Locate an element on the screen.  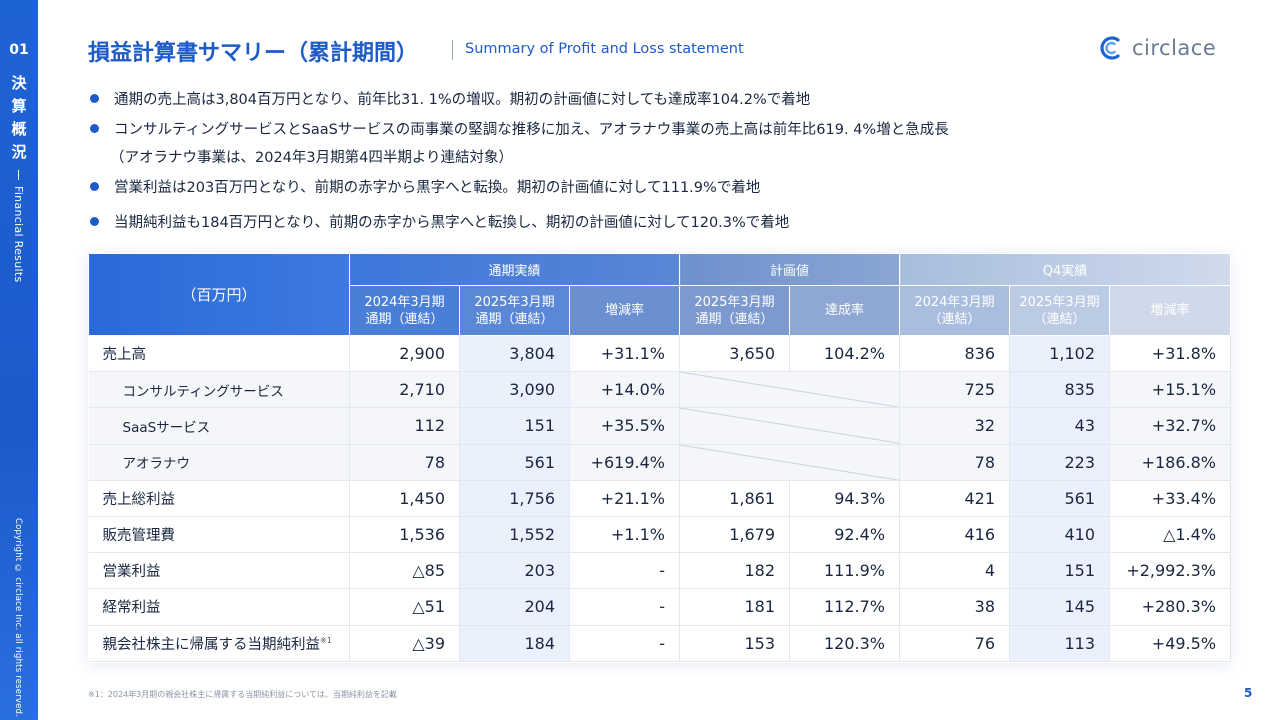
col-header: 2024年3月期 通期（連結） is located at coordinates (404, 310).